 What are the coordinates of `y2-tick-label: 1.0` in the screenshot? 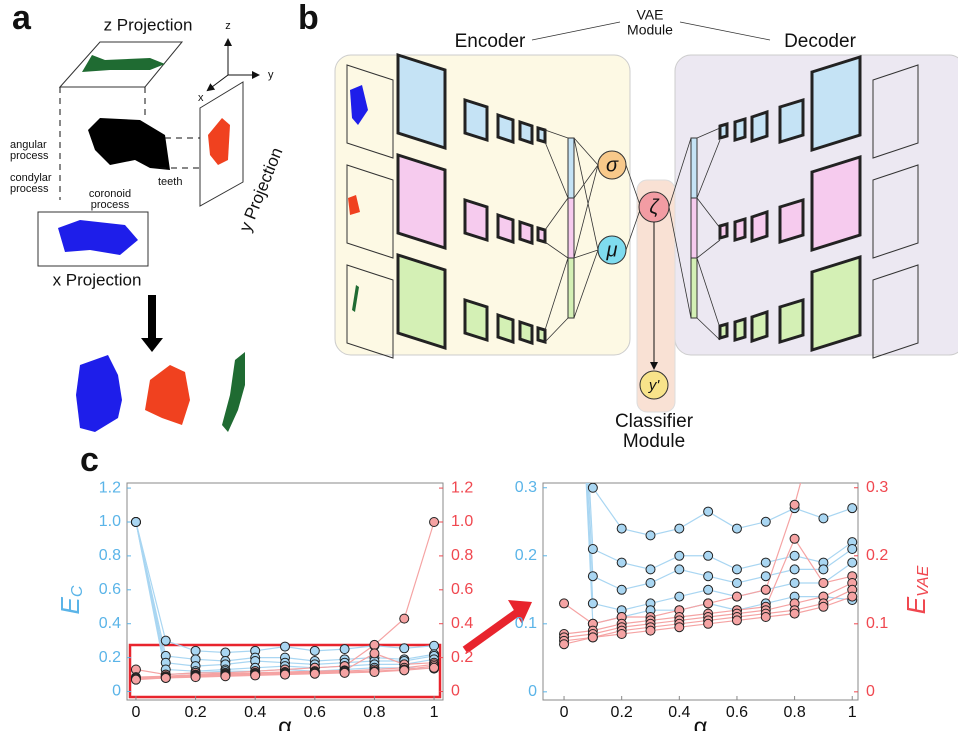 It's located at (462, 521).